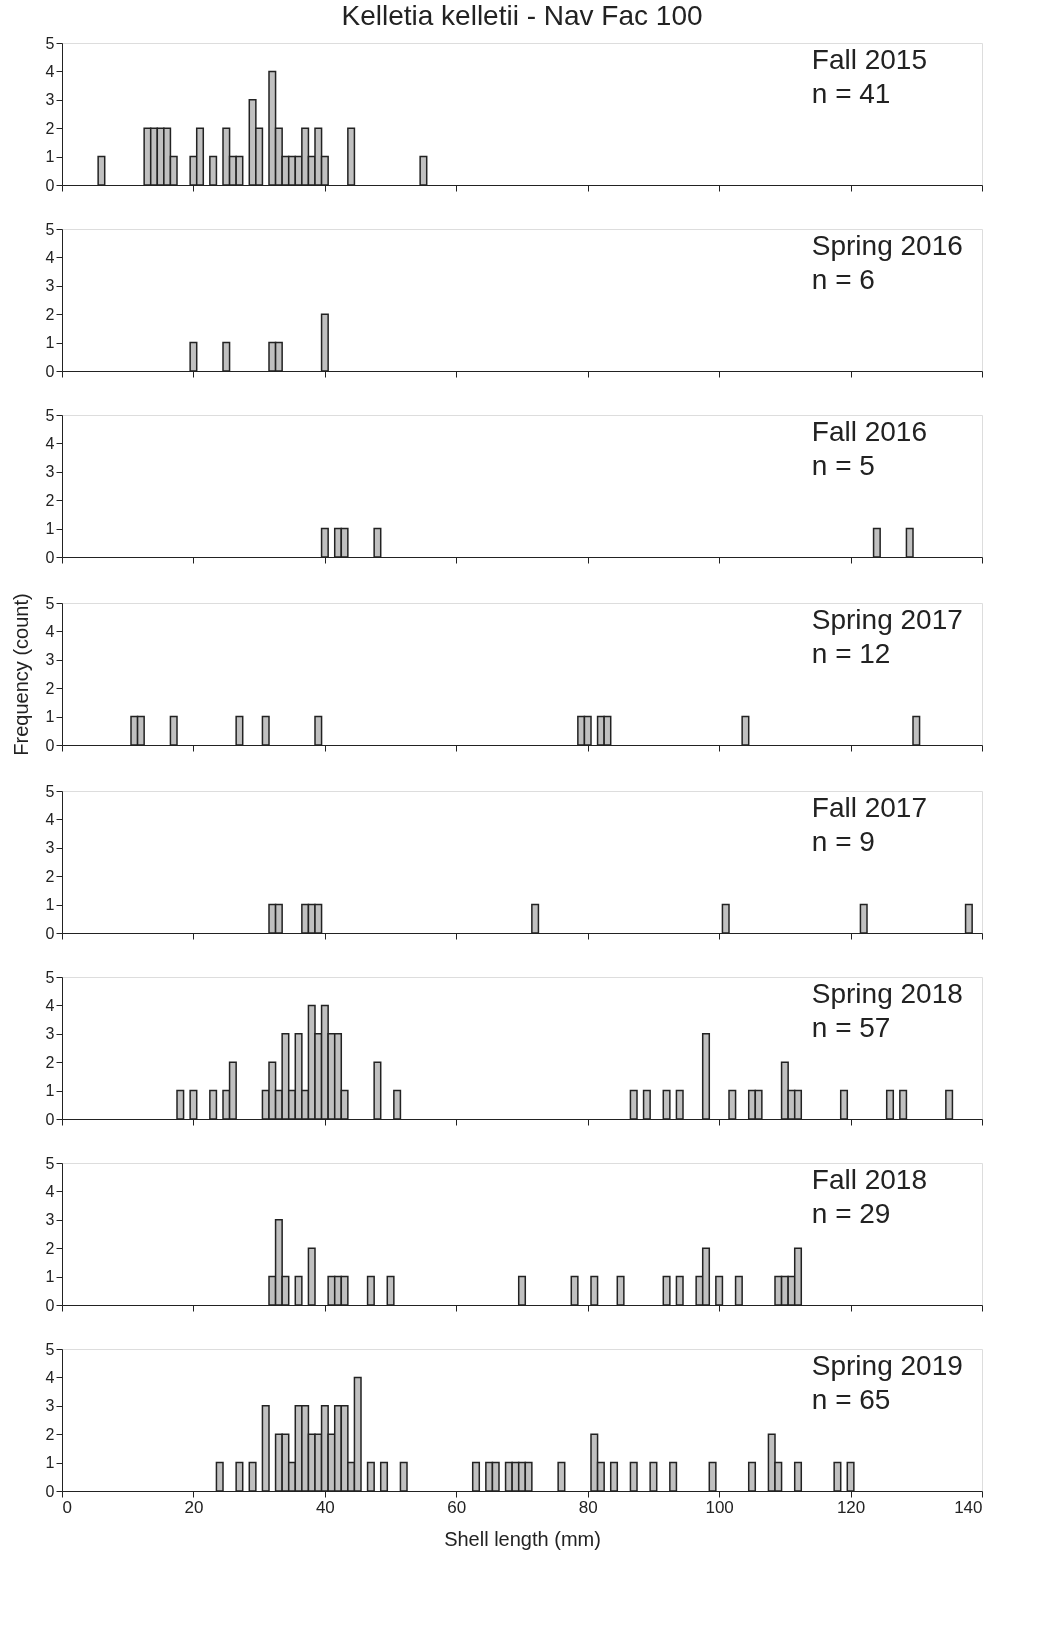 Image resolution: width=1039 pixels, height=1635 pixels. I want to click on chart-title: Kelletia kelletii - Nav Fac 100, so click(522, 15).